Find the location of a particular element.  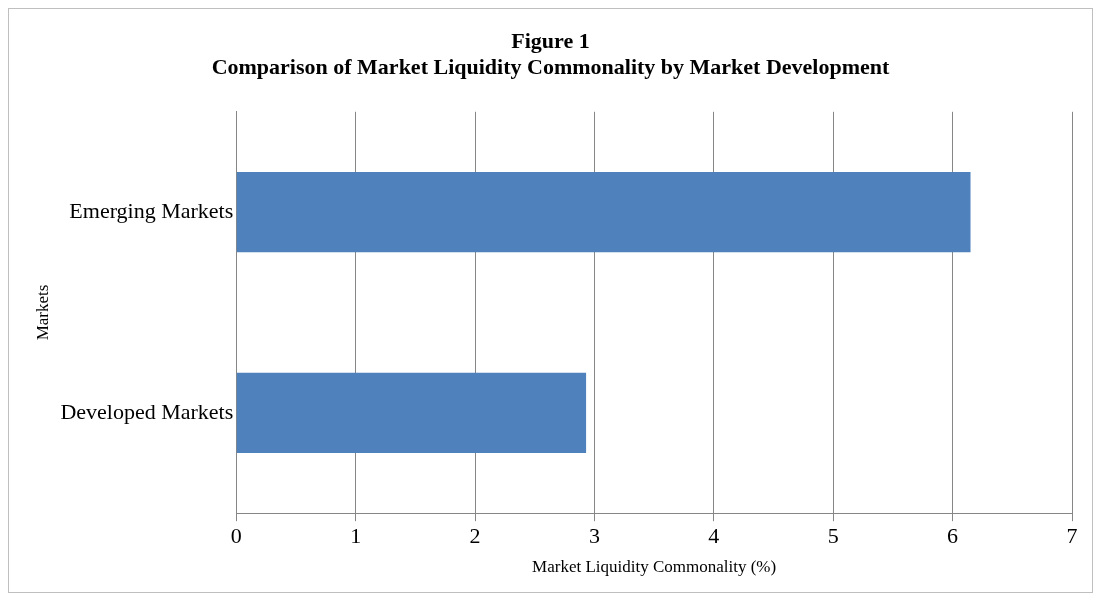

text: Comparison of Market Liquidity Commonality by Market Development is located at coordinates (550, 67).